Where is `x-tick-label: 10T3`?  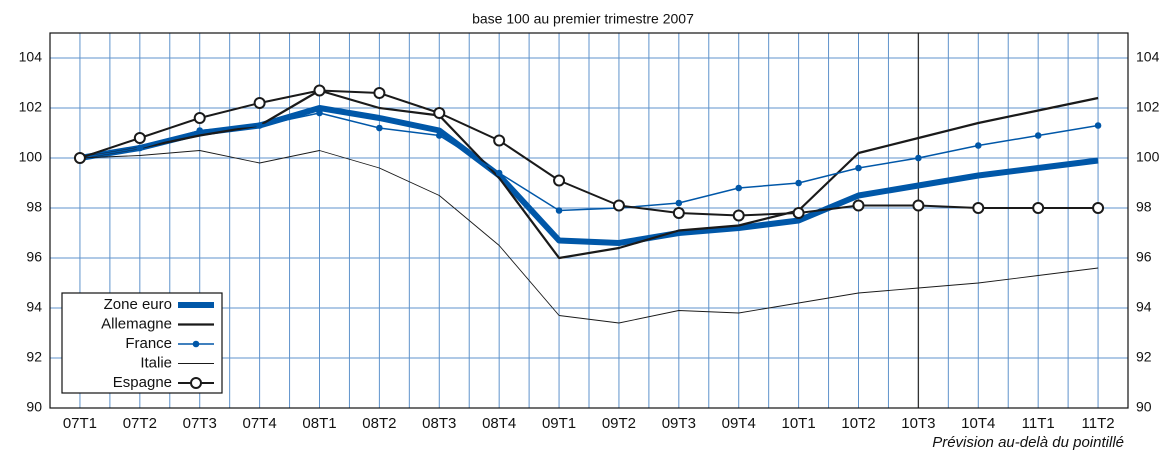
x-tick-label: 10T3 is located at coordinates (918, 423).